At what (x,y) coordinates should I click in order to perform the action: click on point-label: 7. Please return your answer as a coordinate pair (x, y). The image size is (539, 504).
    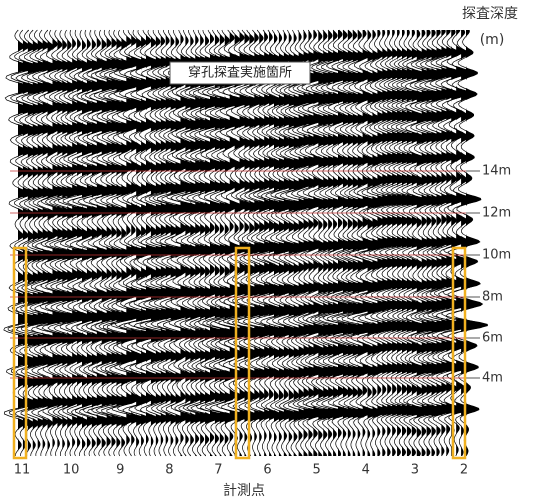
    Looking at the image, I should click on (218, 470).